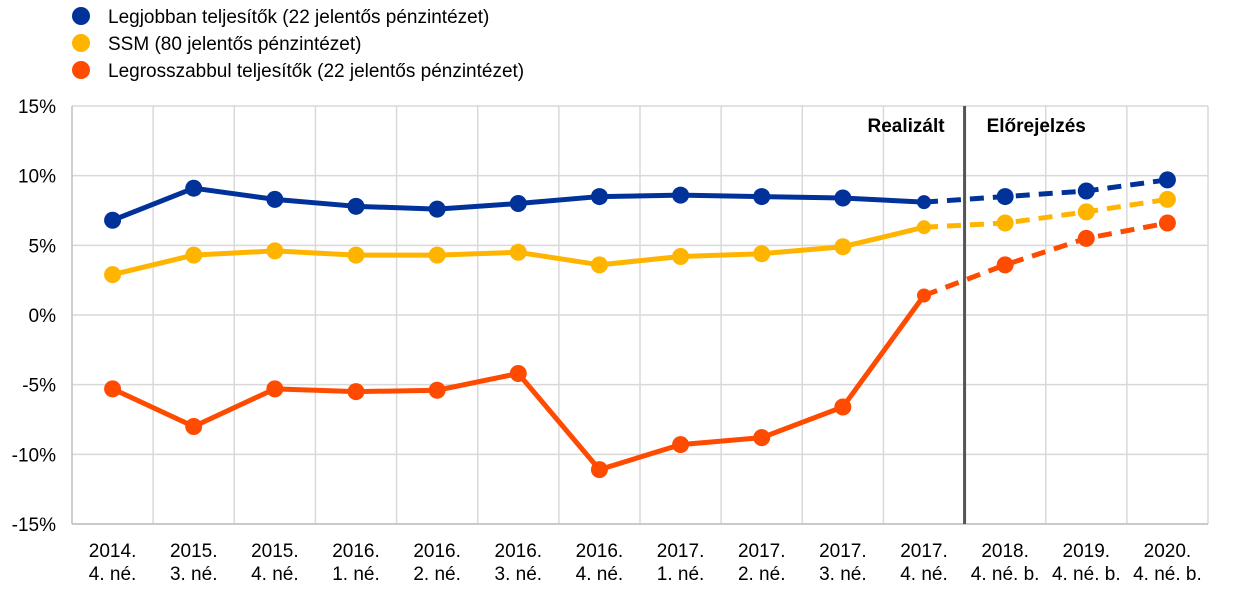 The image size is (1240, 591). What do you see at coordinates (34, 455) in the screenshot?
I see `y-tick-label: -10%` at bounding box center [34, 455].